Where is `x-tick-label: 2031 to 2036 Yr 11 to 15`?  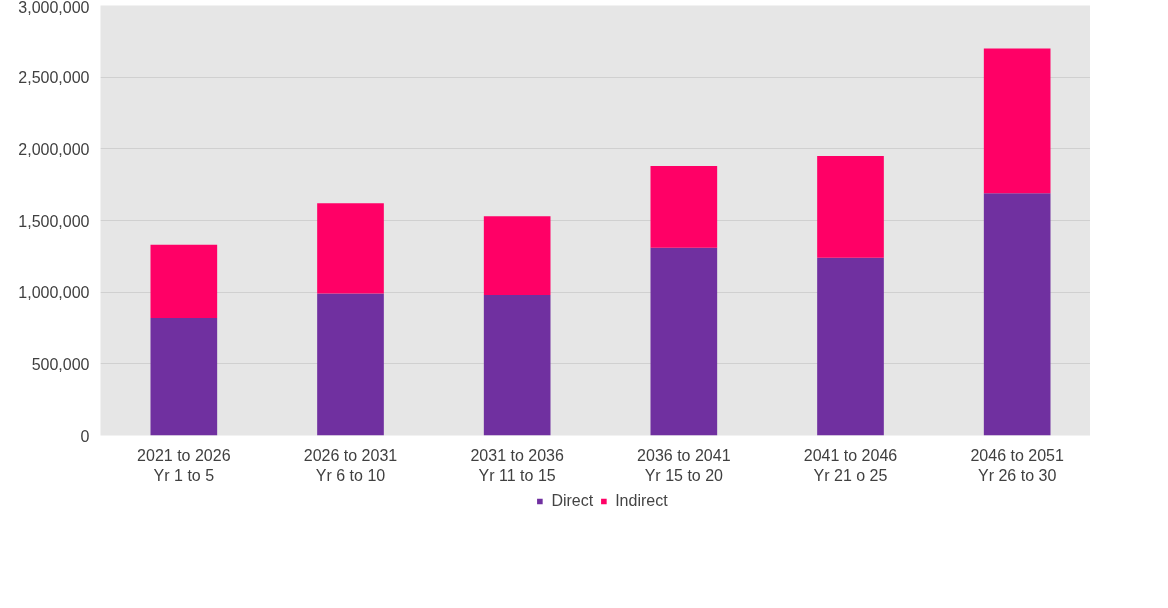
x-tick-label: 2031 to 2036 Yr 11 to 15 is located at coordinates (517, 465).